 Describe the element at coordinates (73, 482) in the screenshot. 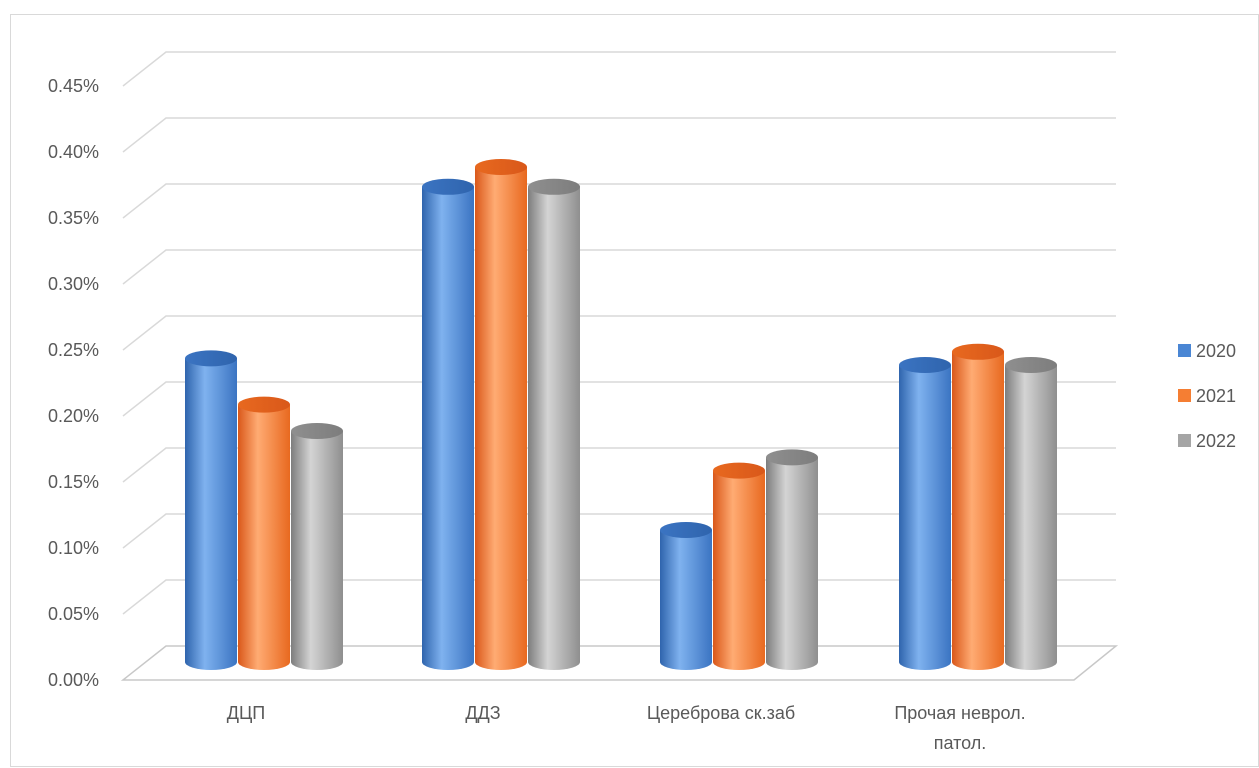

I see `y-tick-label: 0.15%` at that location.